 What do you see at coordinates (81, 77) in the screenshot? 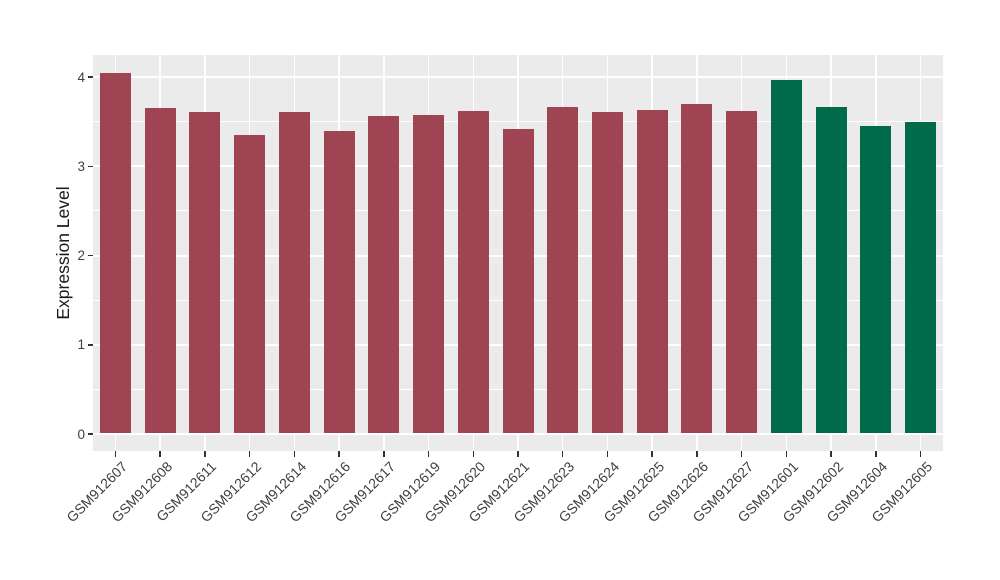
I see `y-tick-label: 4` at bounding box center [81, 77].